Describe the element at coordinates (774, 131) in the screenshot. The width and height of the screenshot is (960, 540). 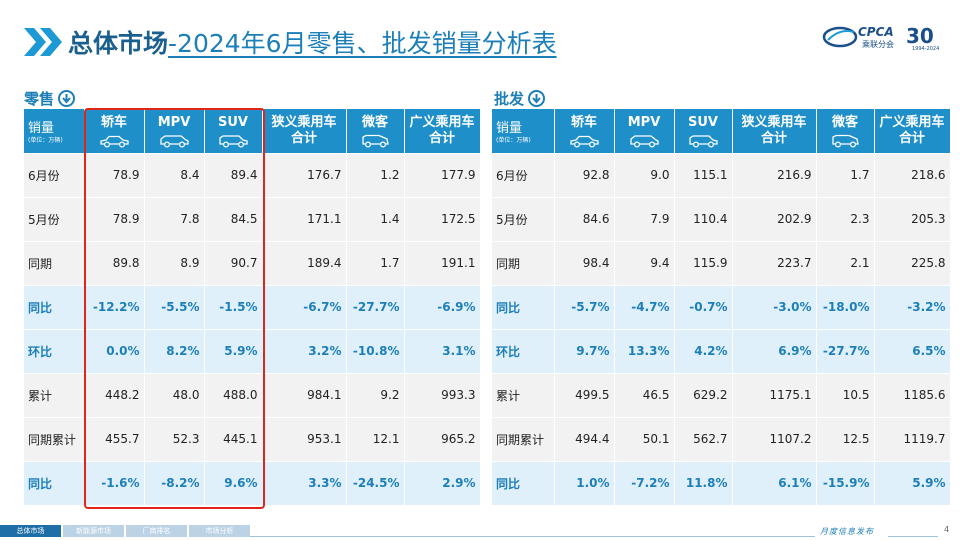
I see `column-header: 狭义乘用车 合计` at that location.